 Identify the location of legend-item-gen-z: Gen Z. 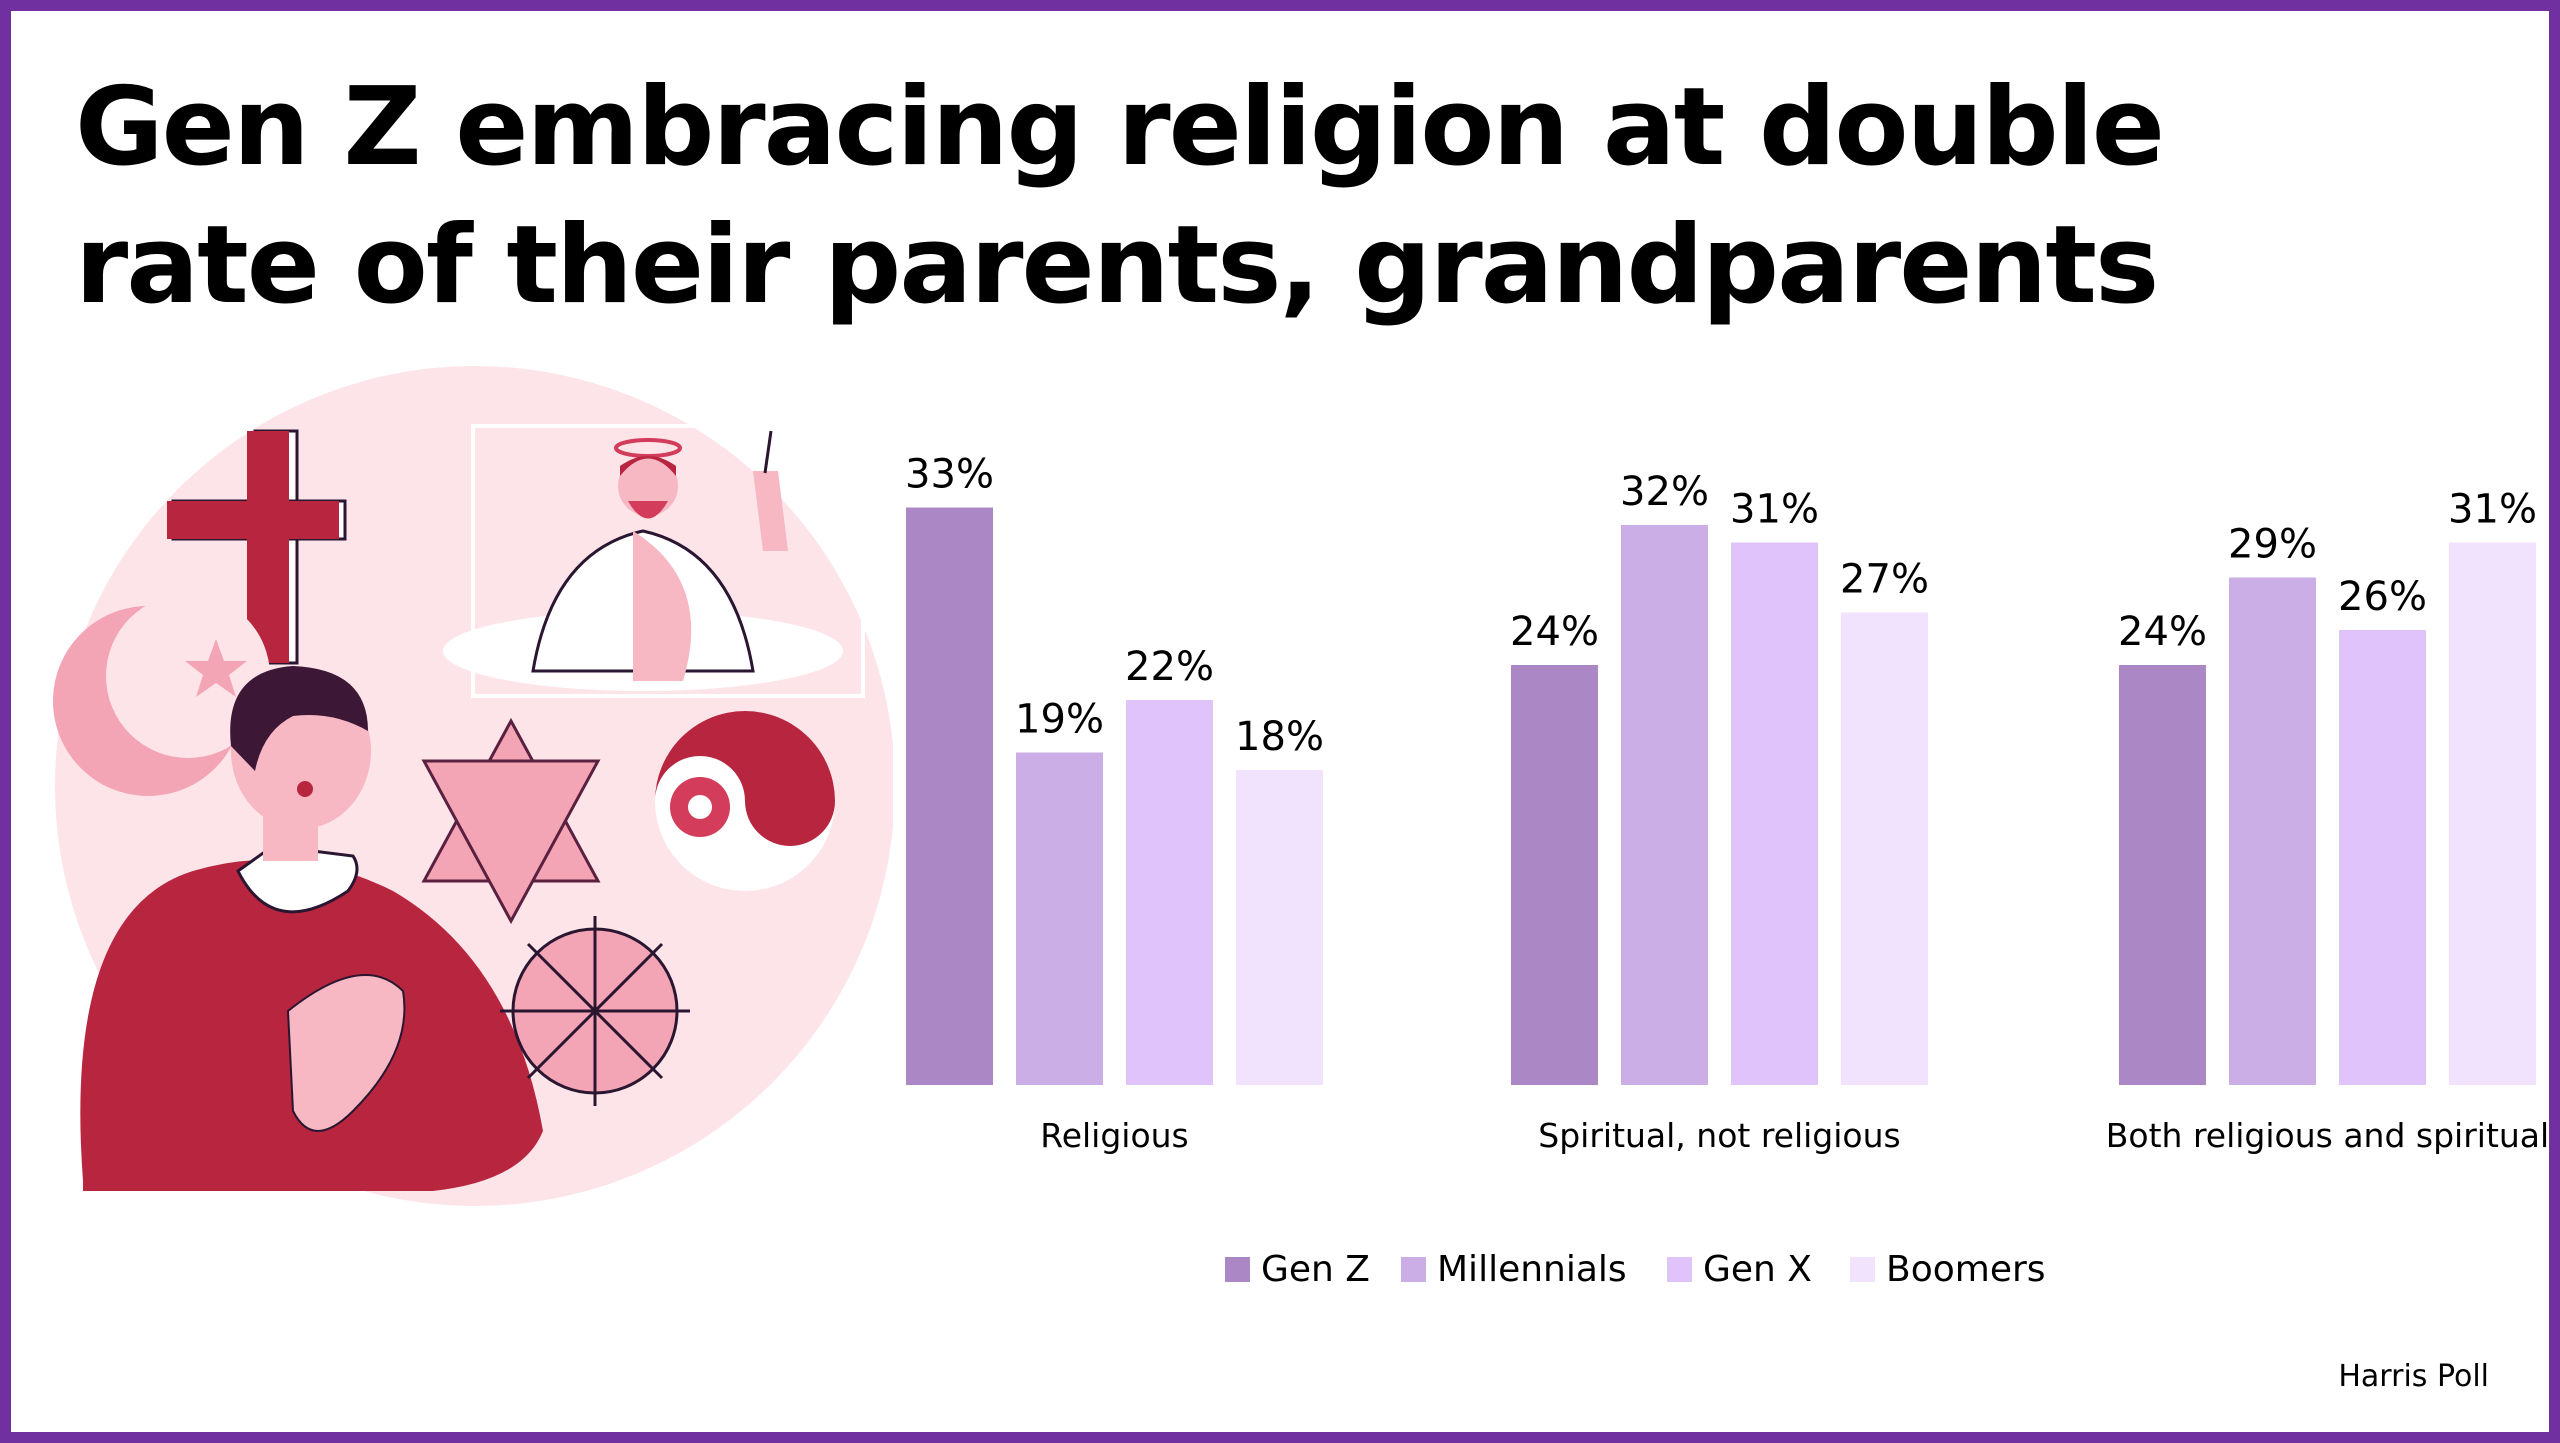
(1297, 1269).